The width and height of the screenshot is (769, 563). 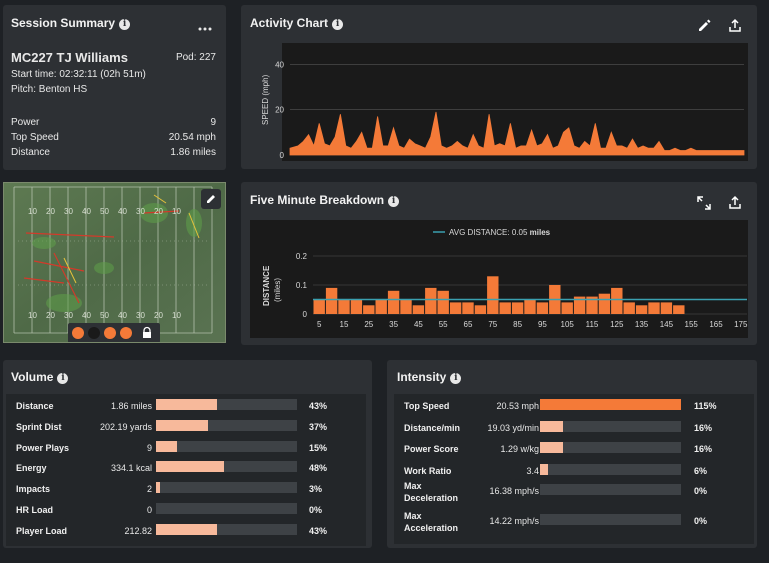 I want to click on pod-number: Pod: 227, so click(x=195, y=57).